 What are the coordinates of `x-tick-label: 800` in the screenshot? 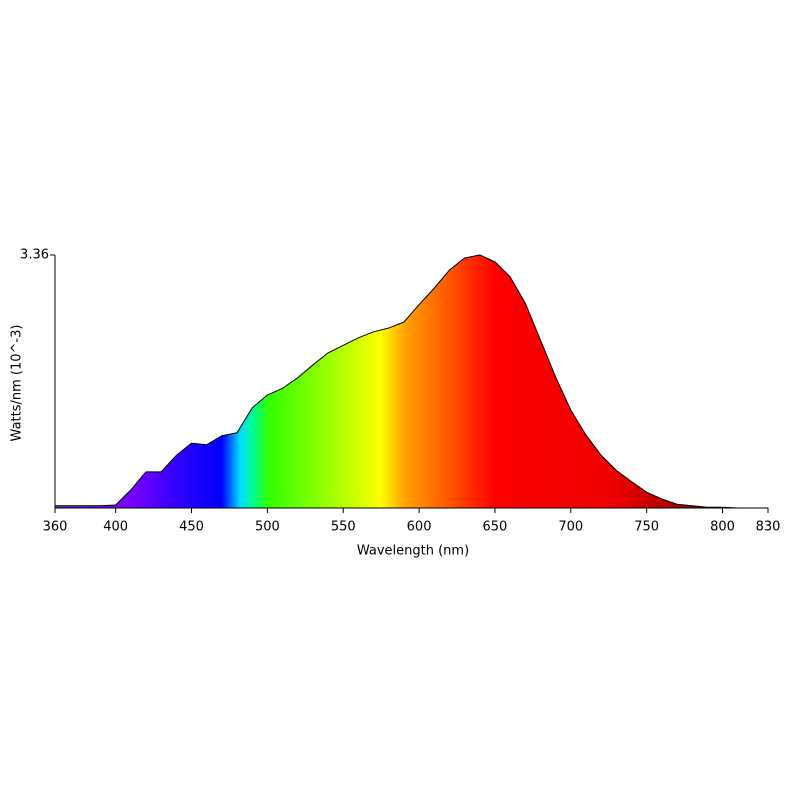 It's located at (722, 527).